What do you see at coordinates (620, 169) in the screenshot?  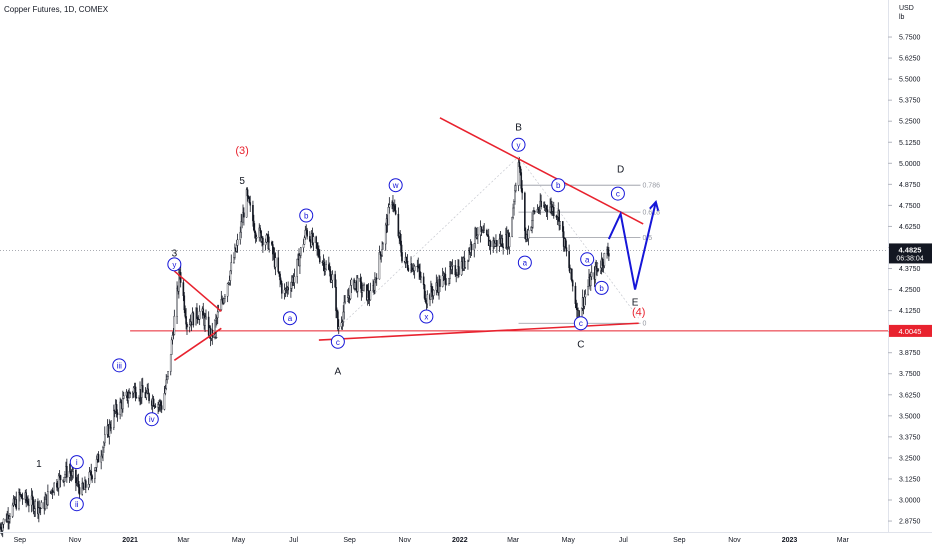 I see `wave-label: D` at bounding box center [620, 169].